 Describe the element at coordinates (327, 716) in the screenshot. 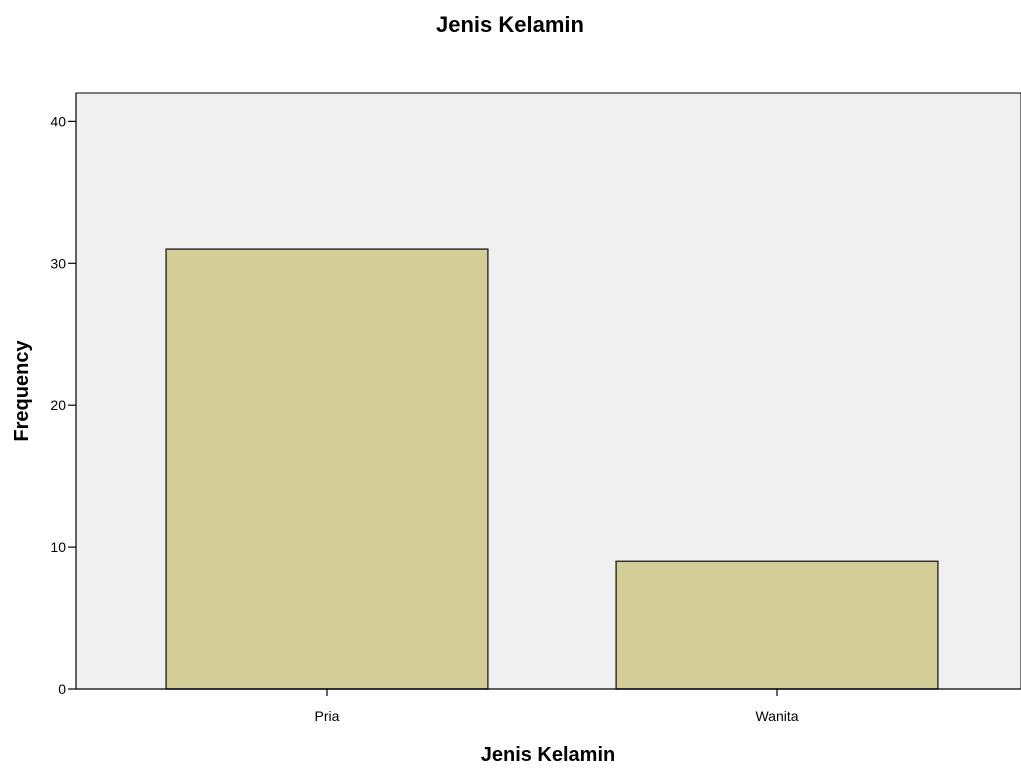

I see `x-tick-label: Pria` at that location.